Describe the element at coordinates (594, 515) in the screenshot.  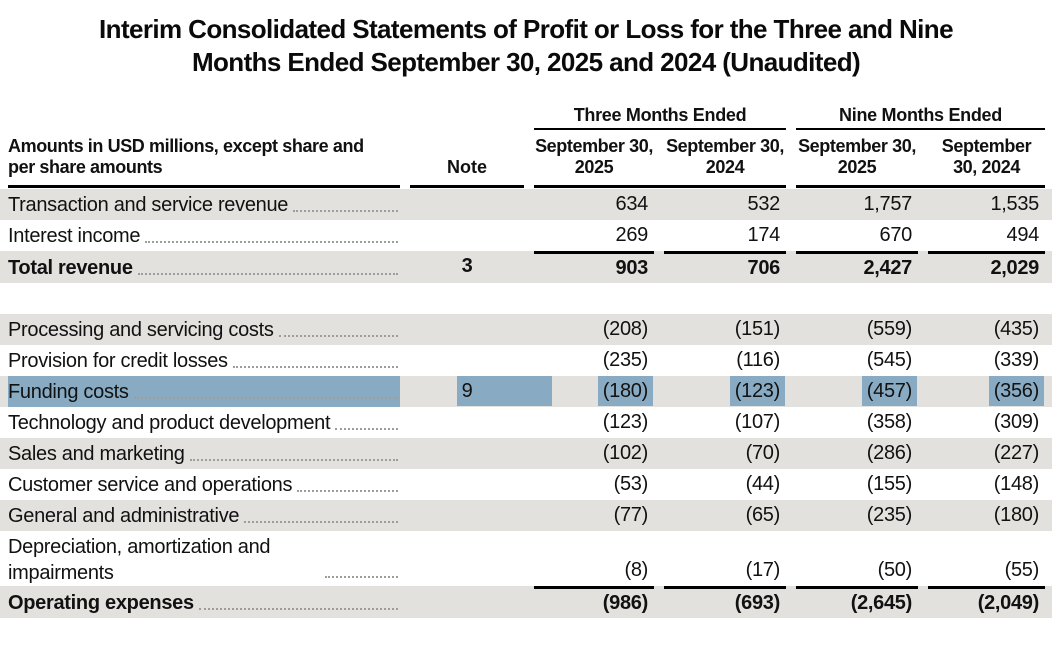
I see `value-cell-3m-2025: (77)` at that location.